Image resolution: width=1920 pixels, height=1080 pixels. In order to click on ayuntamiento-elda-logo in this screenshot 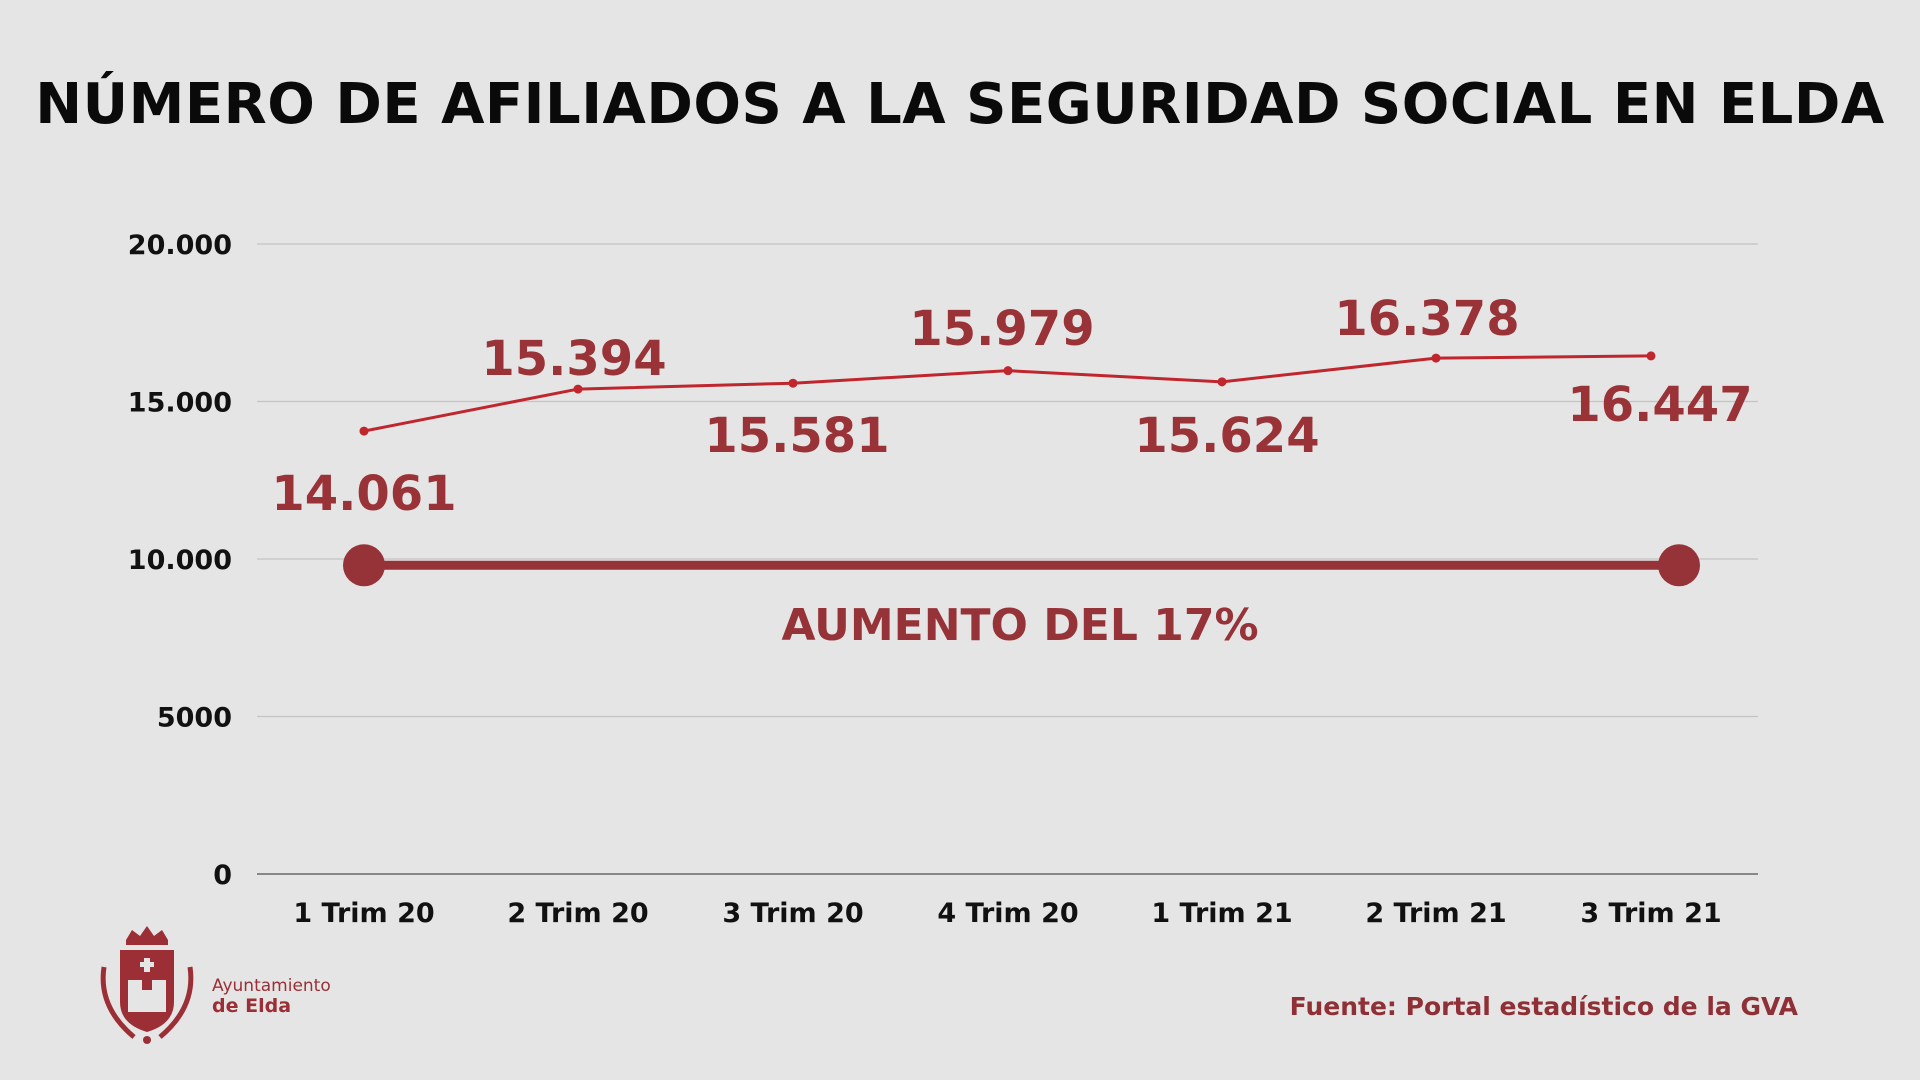, I will do `click(147, 985)`.